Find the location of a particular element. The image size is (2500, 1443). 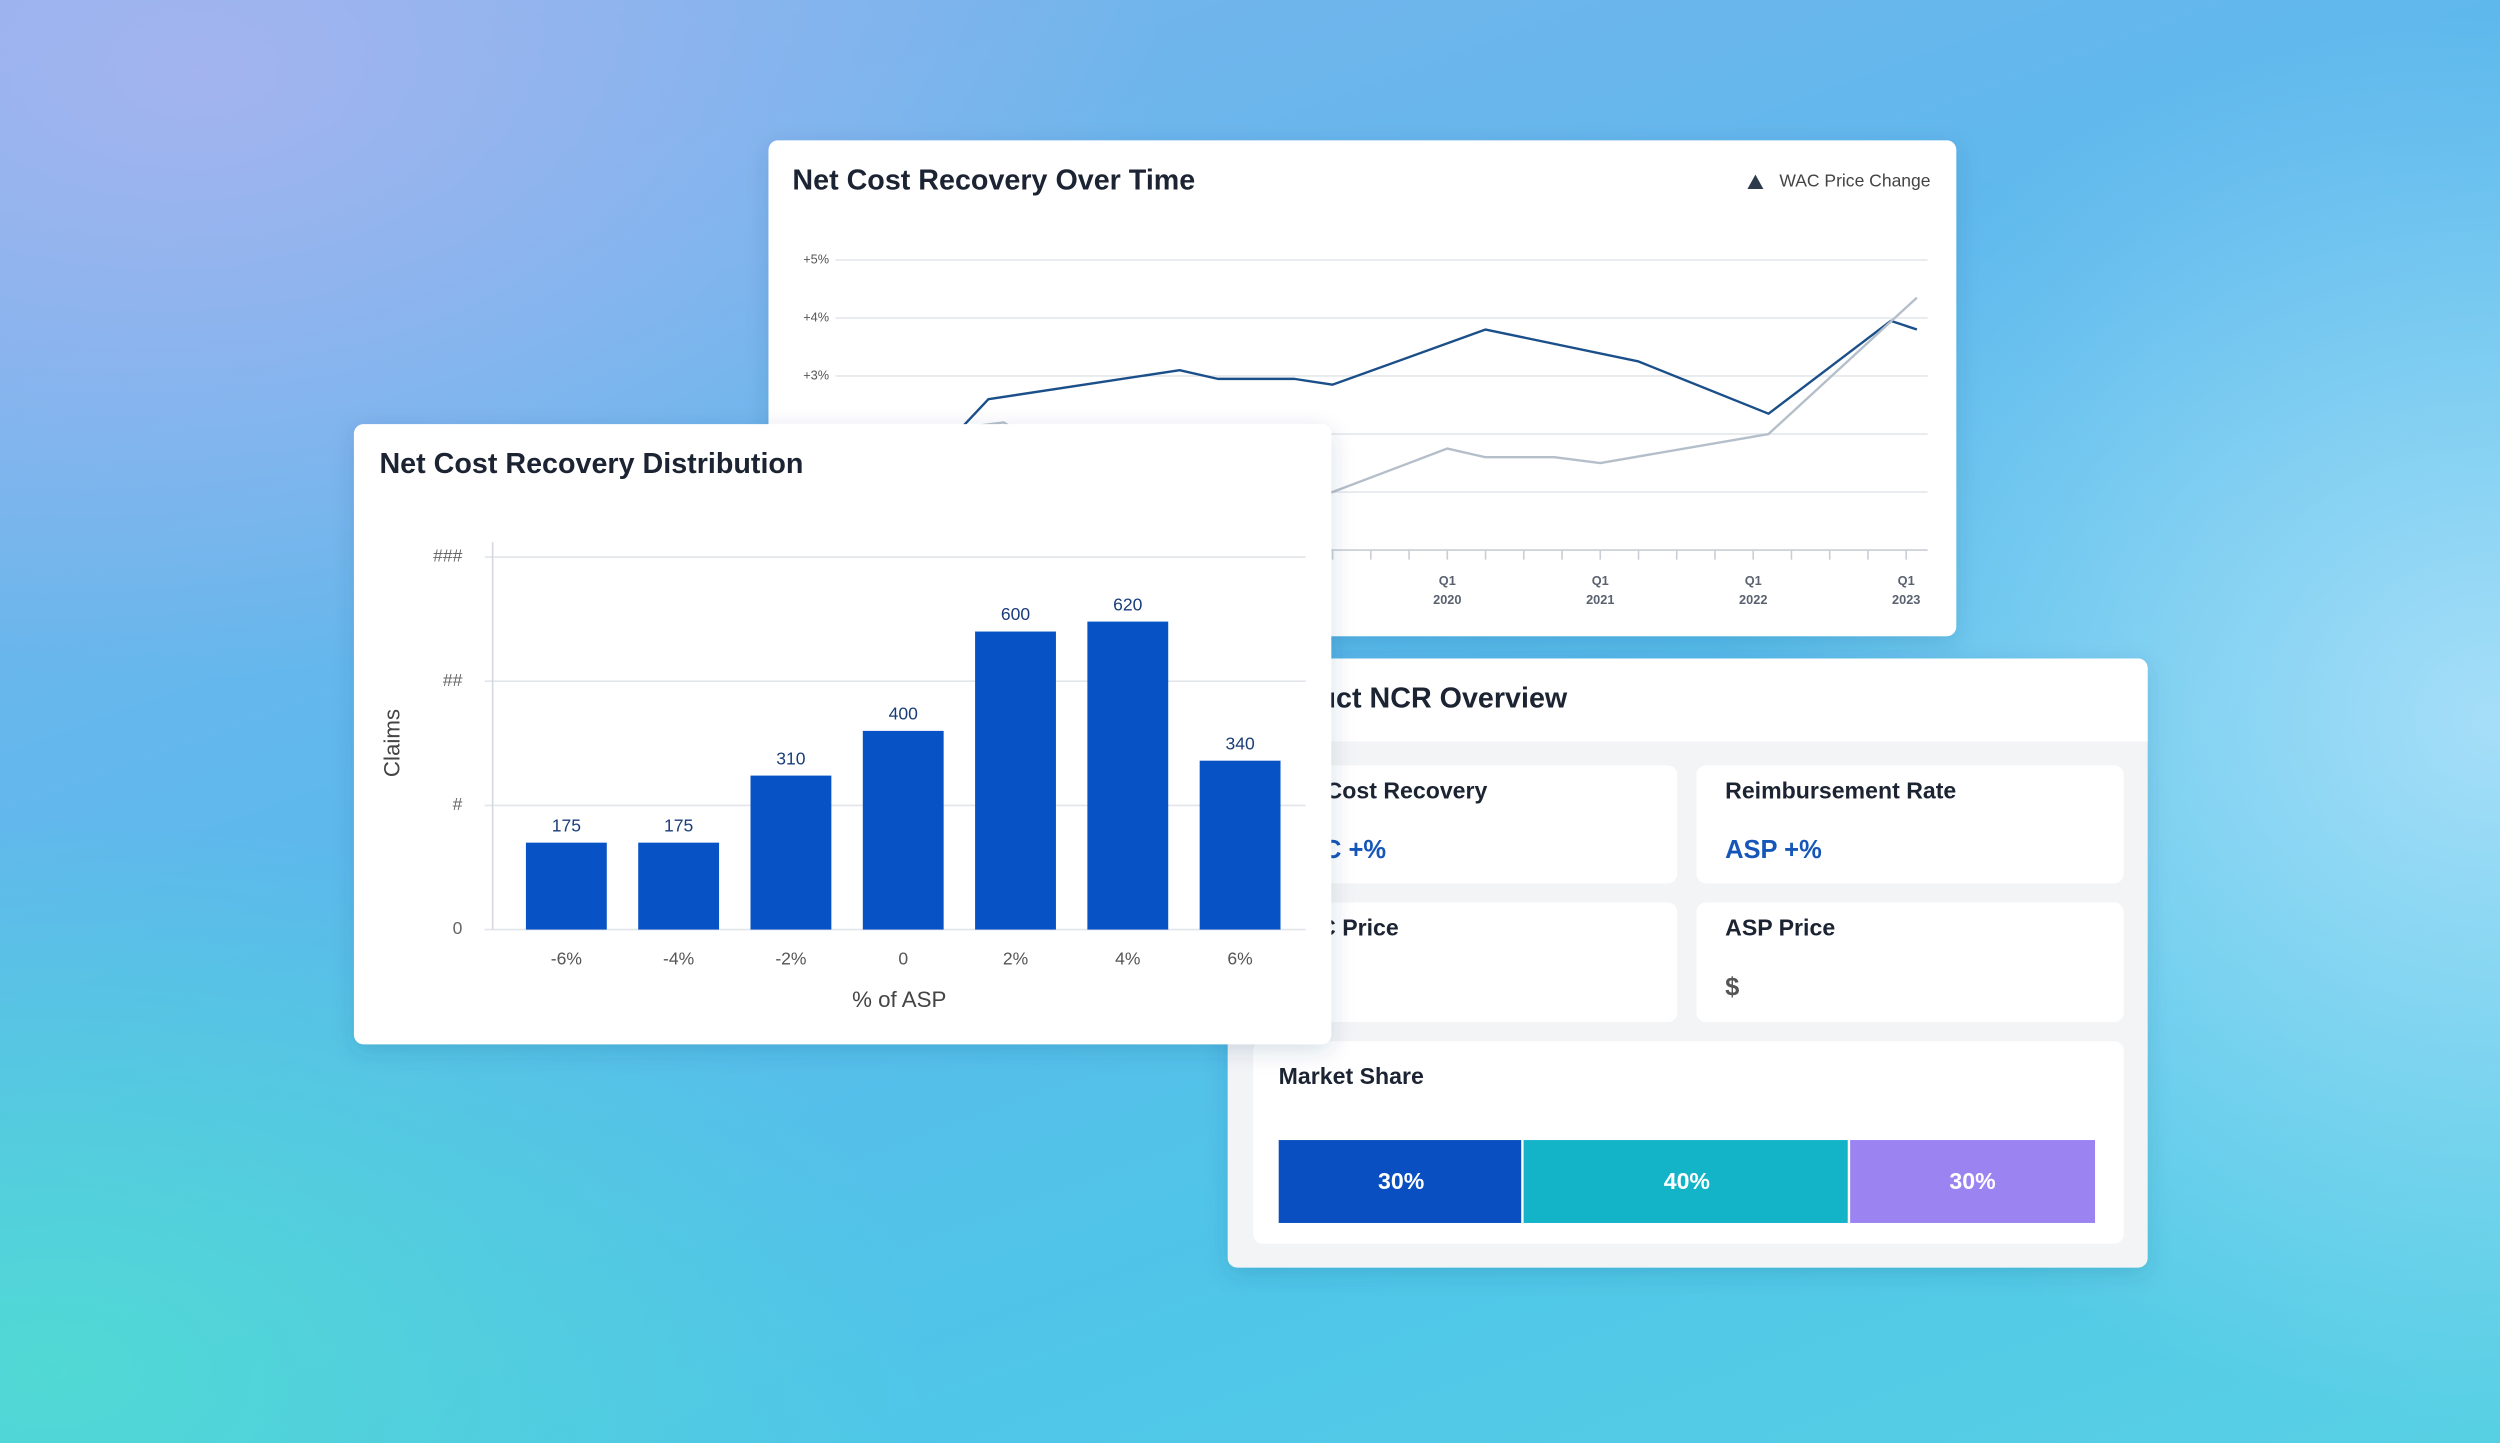

value-label: 310 is located at coordinates (790, 758).